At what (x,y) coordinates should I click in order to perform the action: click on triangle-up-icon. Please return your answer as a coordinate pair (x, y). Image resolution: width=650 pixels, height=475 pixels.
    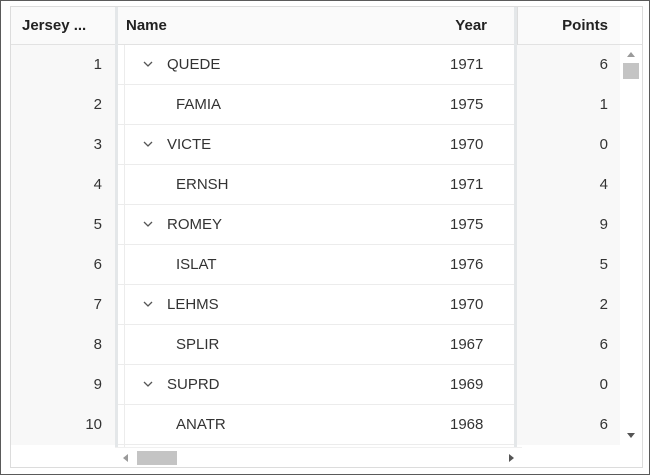
    Looking at the image, I should click on (631, 54).